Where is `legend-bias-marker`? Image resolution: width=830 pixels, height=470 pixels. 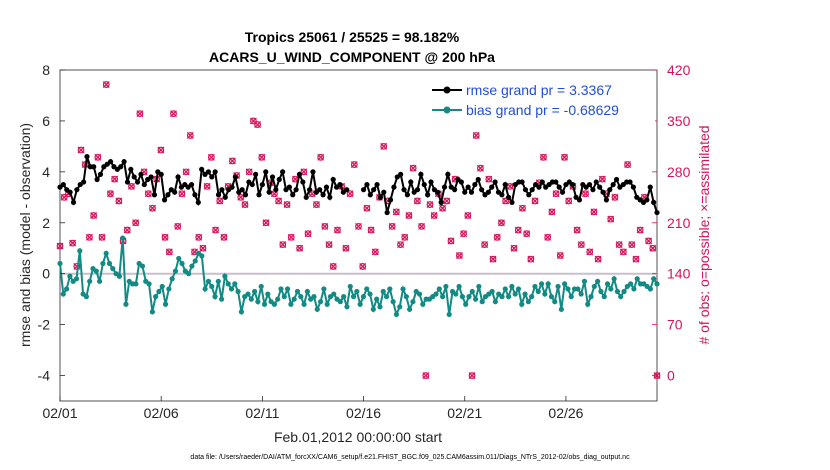
legend-bias-marker is located at coordinates (447, 110).